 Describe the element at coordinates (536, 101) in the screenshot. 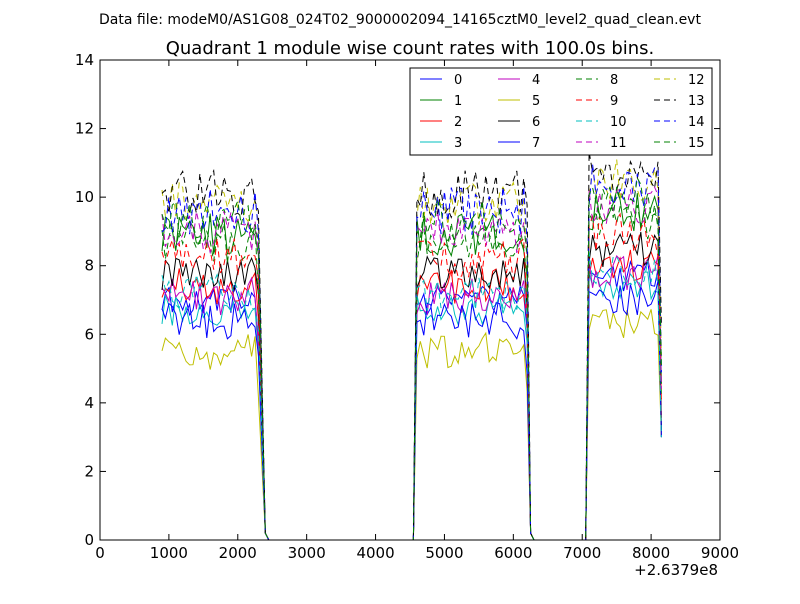

I see `legend-label-5: 5` at that location.